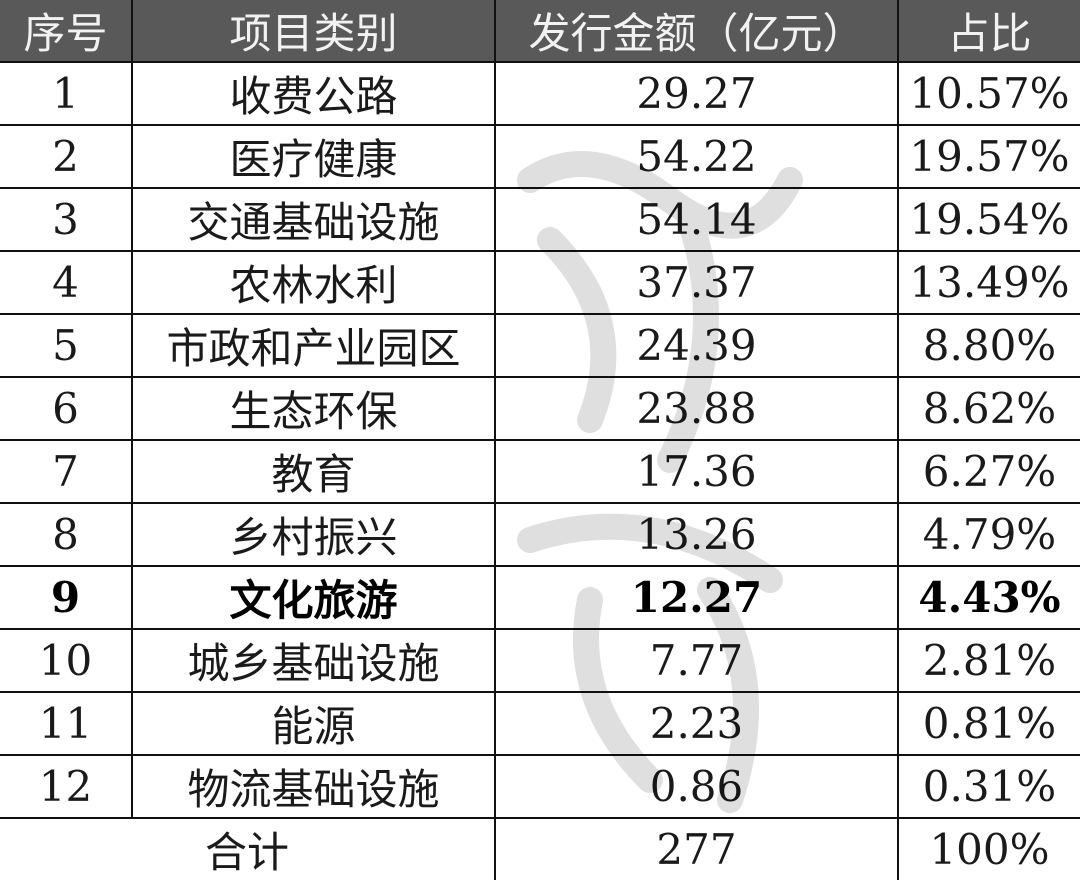 Image resolution: width=1080 pixels, height=880 pixels. I want to click on cell-no: 2, so click(66, 156).